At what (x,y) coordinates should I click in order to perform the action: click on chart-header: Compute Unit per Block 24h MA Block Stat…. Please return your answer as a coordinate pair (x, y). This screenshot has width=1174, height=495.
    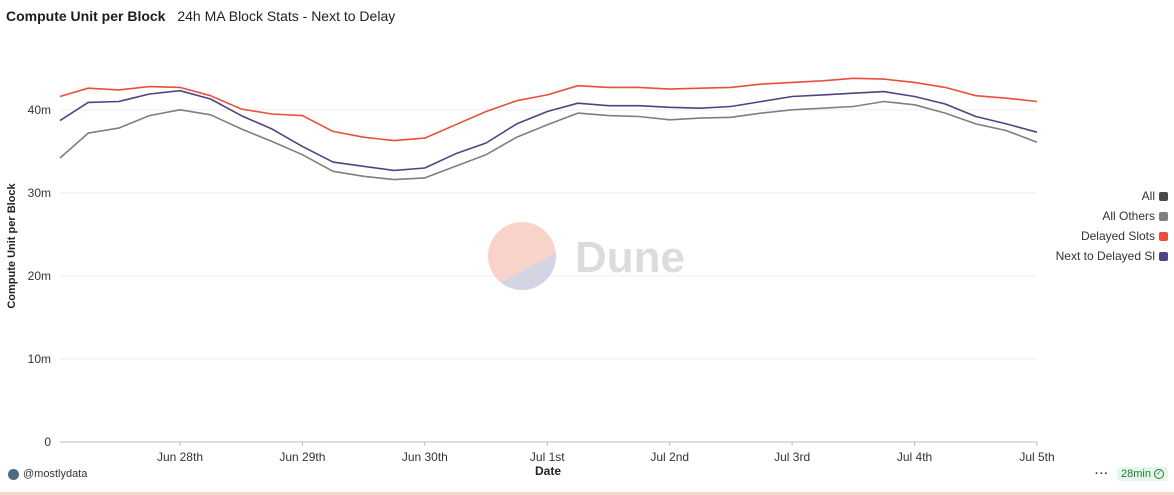
    Looking at the image, I should click on (200, 16).